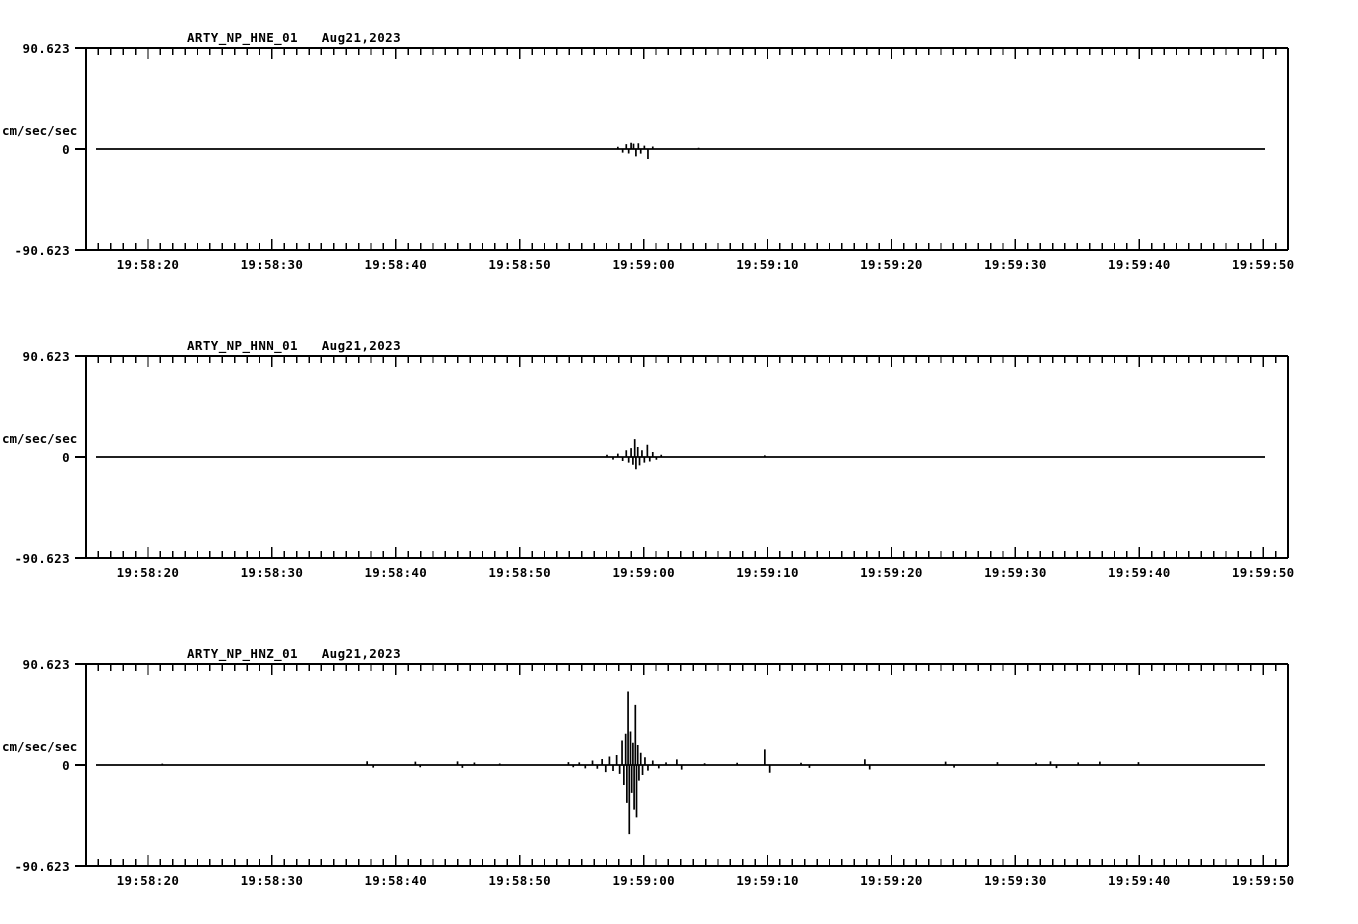  I want to click on trace-title-hne: ARTY_NP_HNE_01 Aug21,2023, so click(294, 37).